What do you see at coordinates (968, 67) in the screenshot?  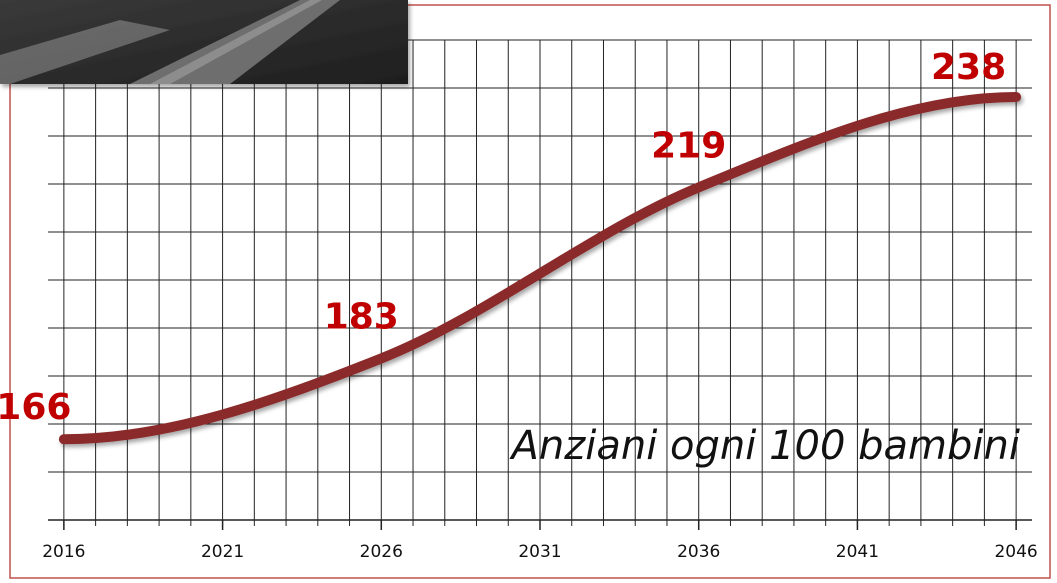 I see `data-label: 238` at bounding box center [968, 67].